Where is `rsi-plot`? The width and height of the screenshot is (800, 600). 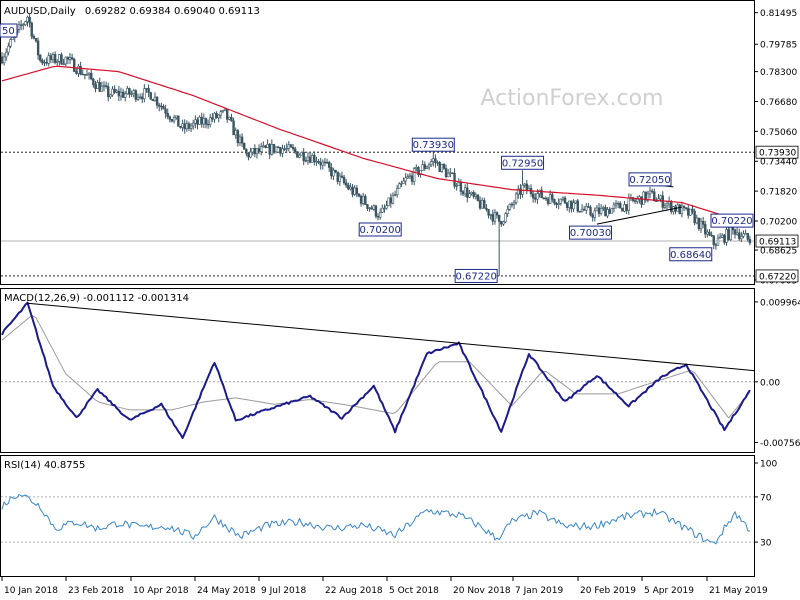 rsi-plot is located at coordinates (377, 519).